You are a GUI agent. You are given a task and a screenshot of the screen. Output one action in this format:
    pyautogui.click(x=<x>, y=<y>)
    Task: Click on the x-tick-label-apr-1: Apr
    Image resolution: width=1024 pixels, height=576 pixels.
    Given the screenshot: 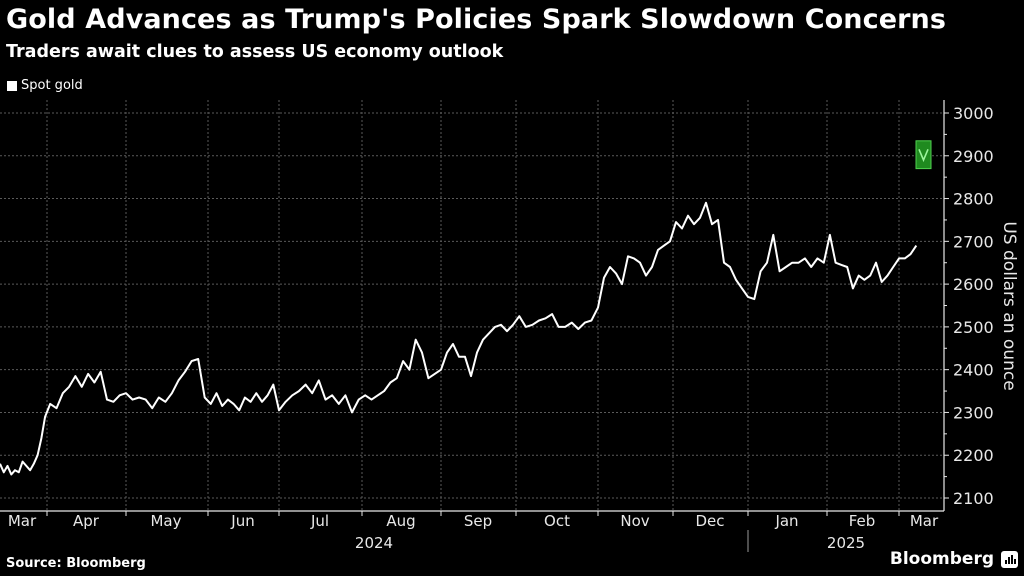 What is the action you would take?
    pyautogui.click(x=86, y=521)
    